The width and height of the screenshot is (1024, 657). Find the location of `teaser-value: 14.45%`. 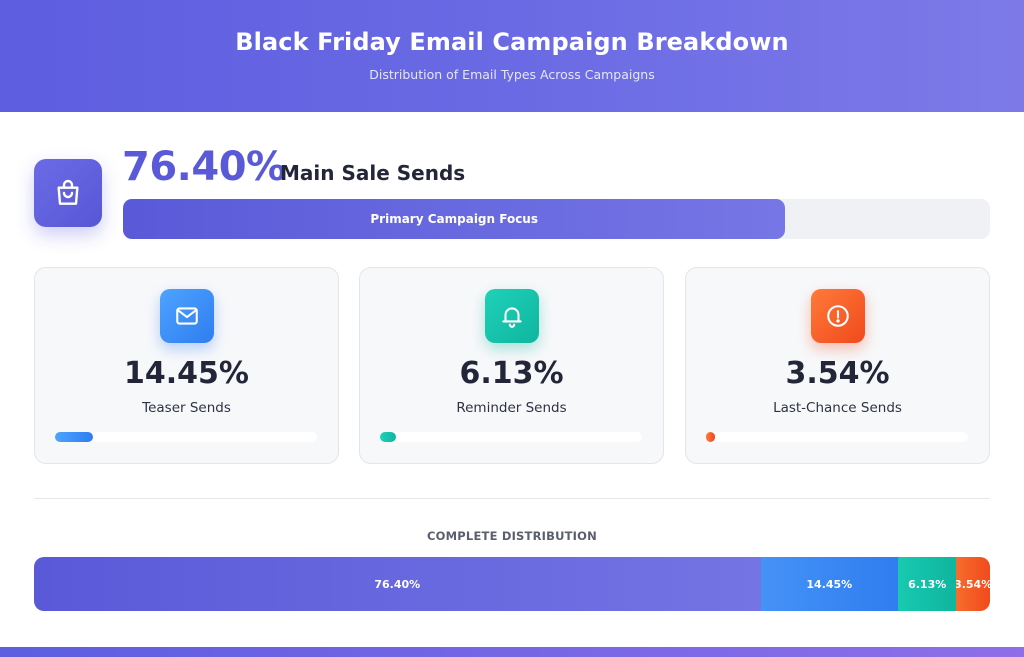

teaser-value: 14.45% is located at coordinates (186, 373).